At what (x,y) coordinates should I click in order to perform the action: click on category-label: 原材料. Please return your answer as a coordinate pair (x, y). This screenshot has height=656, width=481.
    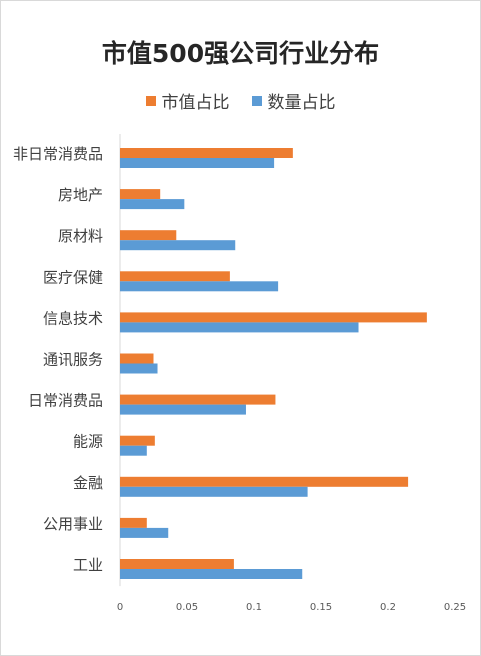
    Looking at the image, I should click on (80, 236).